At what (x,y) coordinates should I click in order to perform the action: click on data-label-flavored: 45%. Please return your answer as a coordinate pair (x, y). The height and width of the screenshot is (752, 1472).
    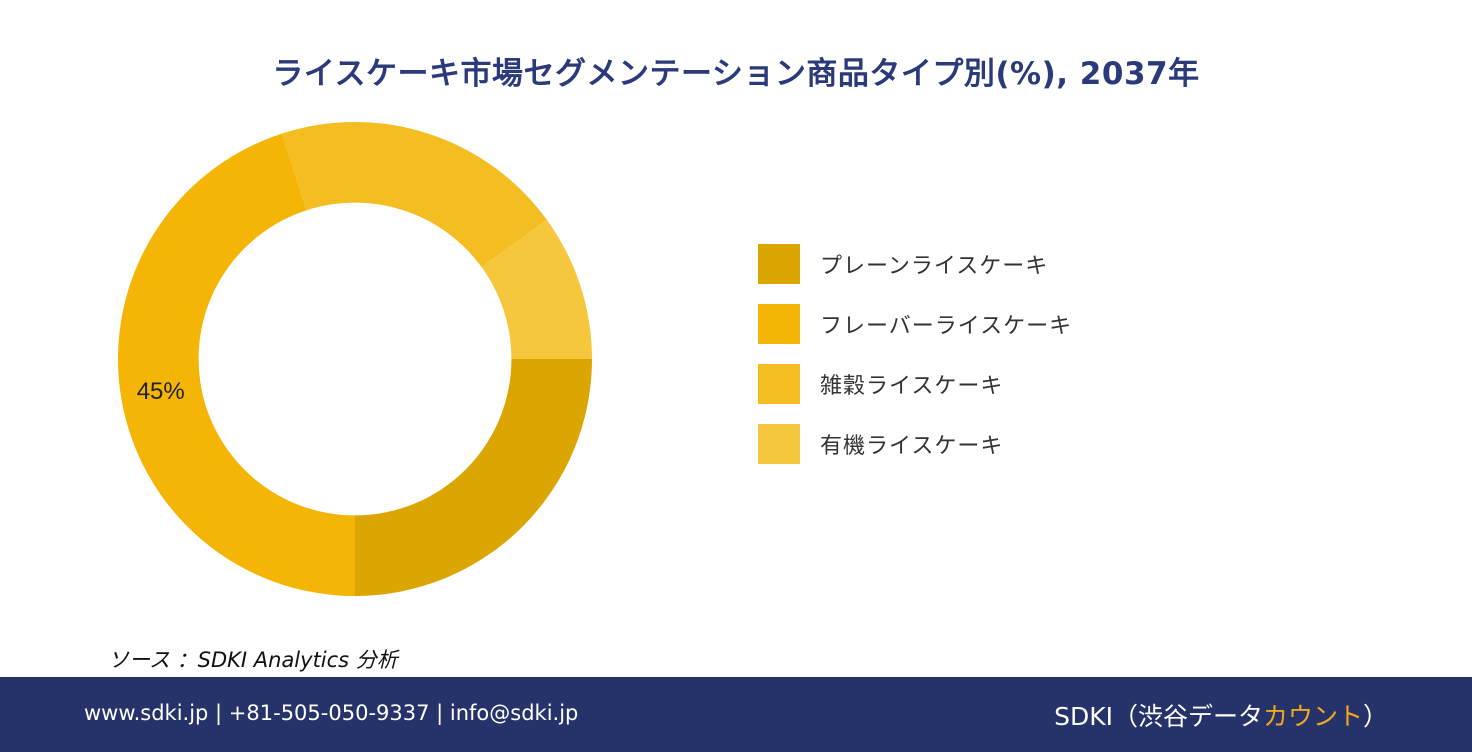
    Looking at the image, I should click on (161, 391).